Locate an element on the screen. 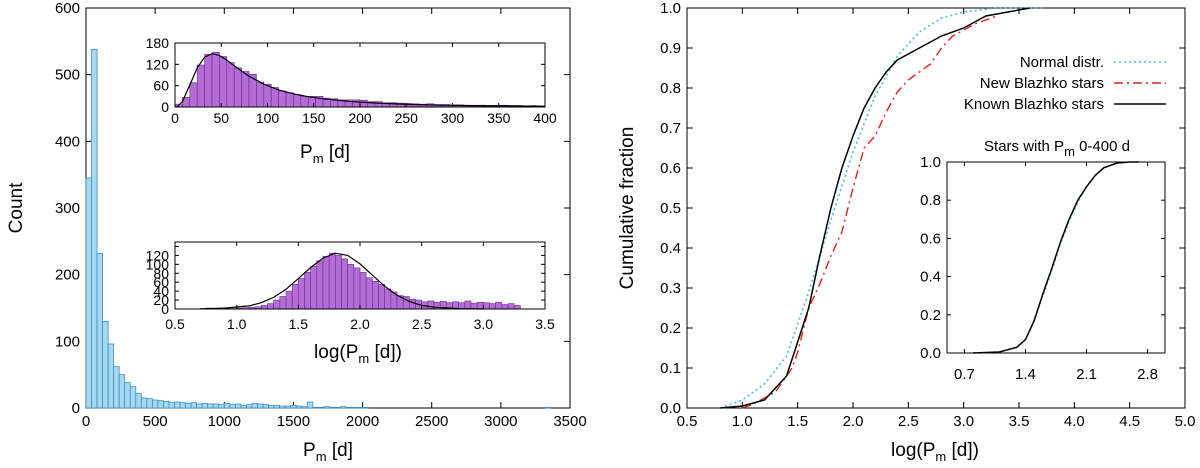 The image size is (1200, 468). inset-linear-x-tick-label: 200 is located at coordinates (360, 118).